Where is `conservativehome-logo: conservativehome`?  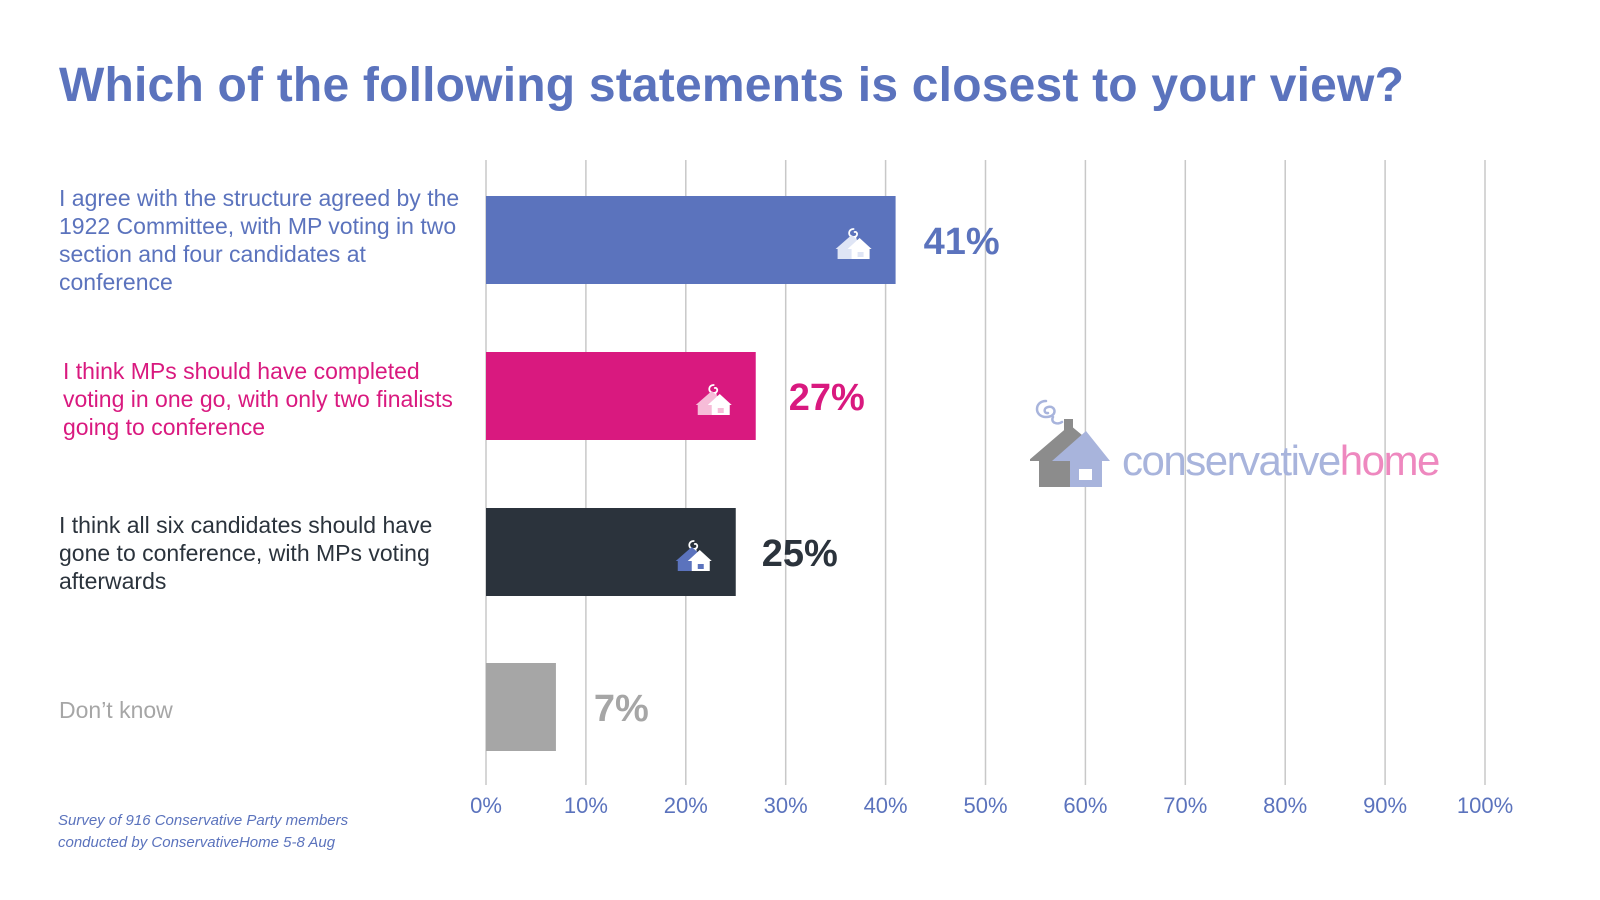 conservativehome-logo: conservativehome is located at coordinates (1269, 450).